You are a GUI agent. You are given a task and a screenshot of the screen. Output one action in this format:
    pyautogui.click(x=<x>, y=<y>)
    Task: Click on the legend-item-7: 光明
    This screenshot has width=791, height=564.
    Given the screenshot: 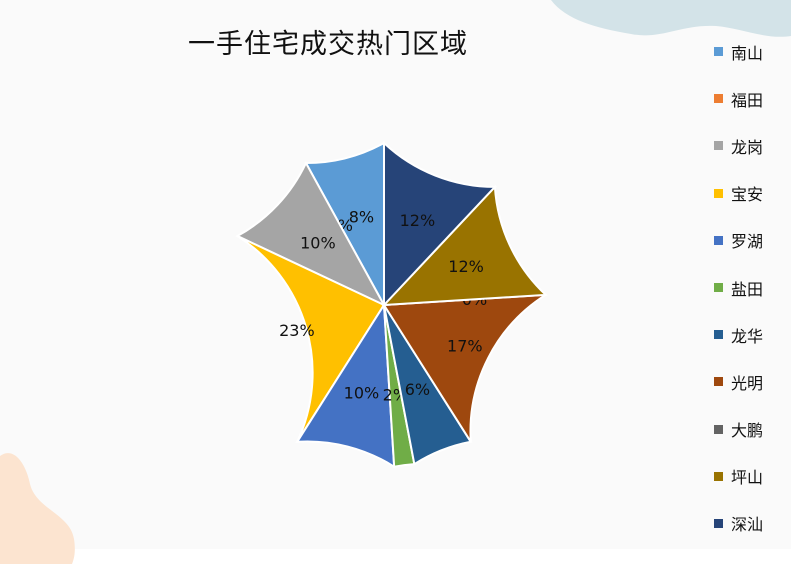 What is the action you would take?
    pyautogui.click(x=738, y=381)
    